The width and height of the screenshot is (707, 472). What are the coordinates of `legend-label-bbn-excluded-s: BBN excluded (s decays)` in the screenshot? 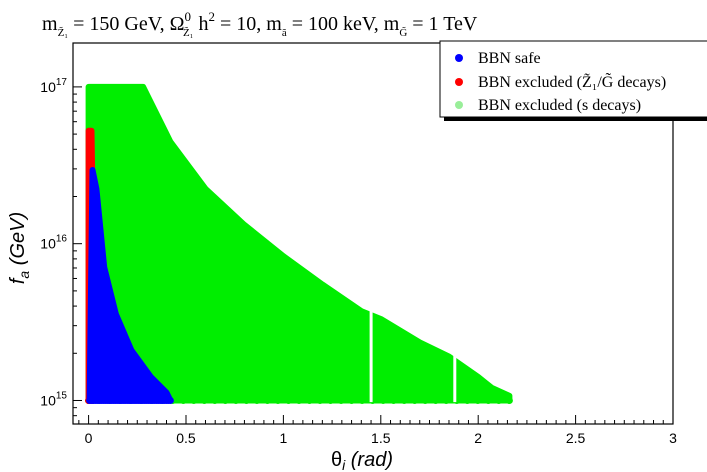 It's located at (559, 105).